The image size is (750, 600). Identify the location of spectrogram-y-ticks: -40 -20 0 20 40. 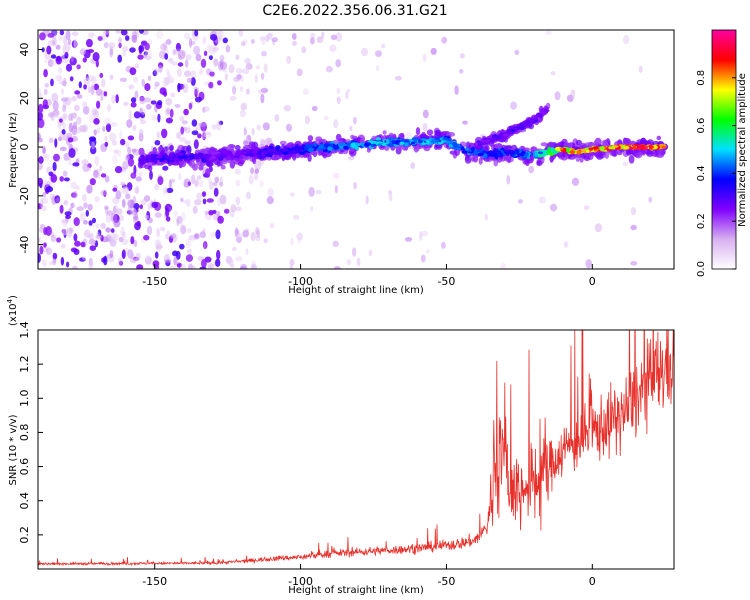
(30, 148).